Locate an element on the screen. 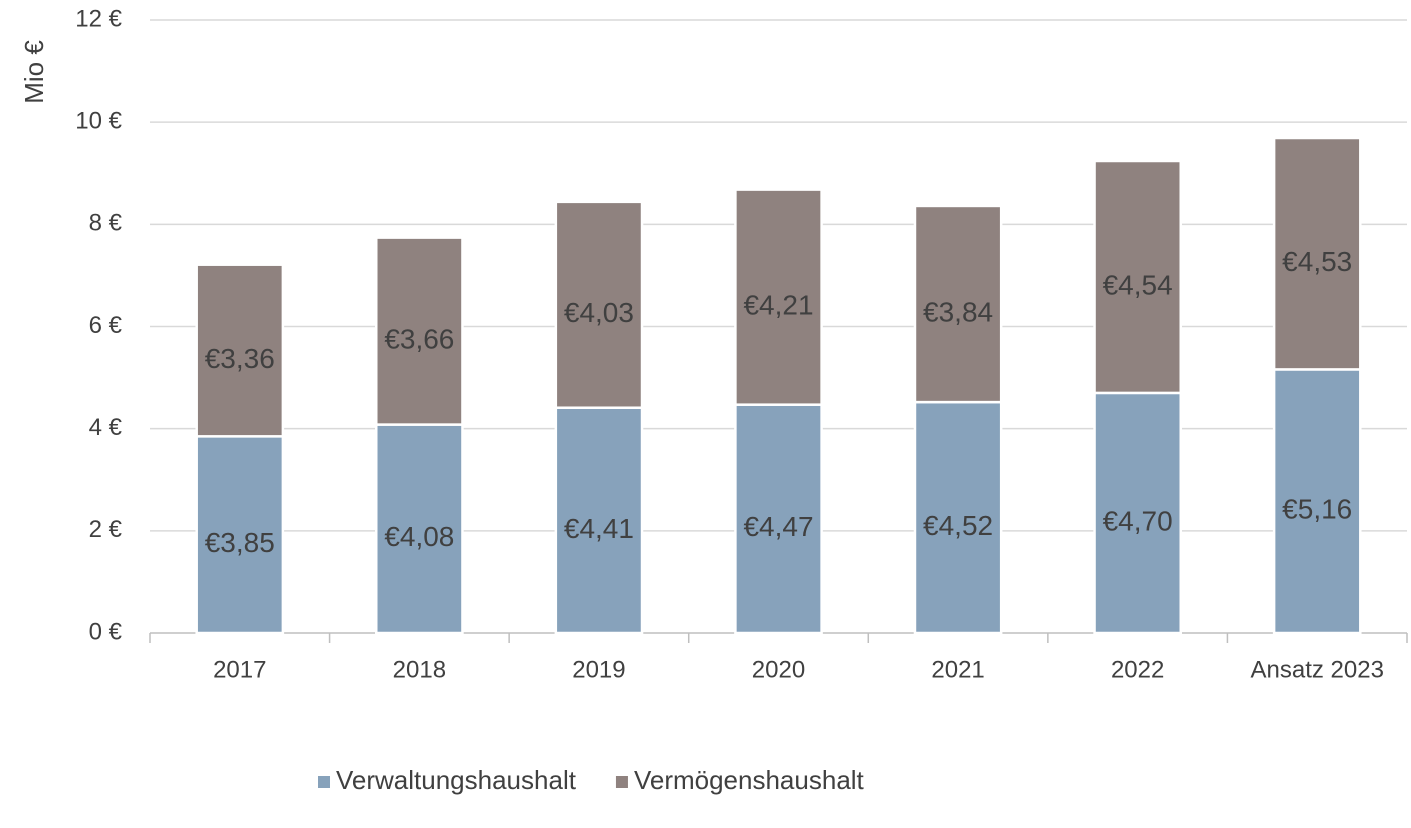 The image size is (1411, 828). data-label: €3,66 is located at coordinates (419, 338).